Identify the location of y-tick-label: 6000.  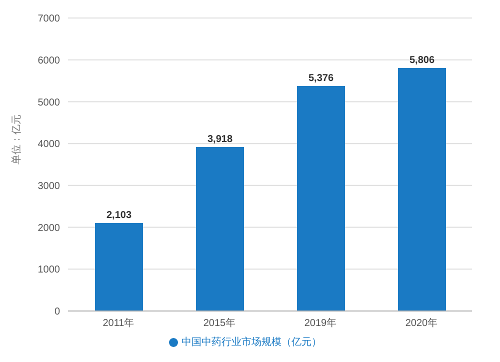
(49, 60).